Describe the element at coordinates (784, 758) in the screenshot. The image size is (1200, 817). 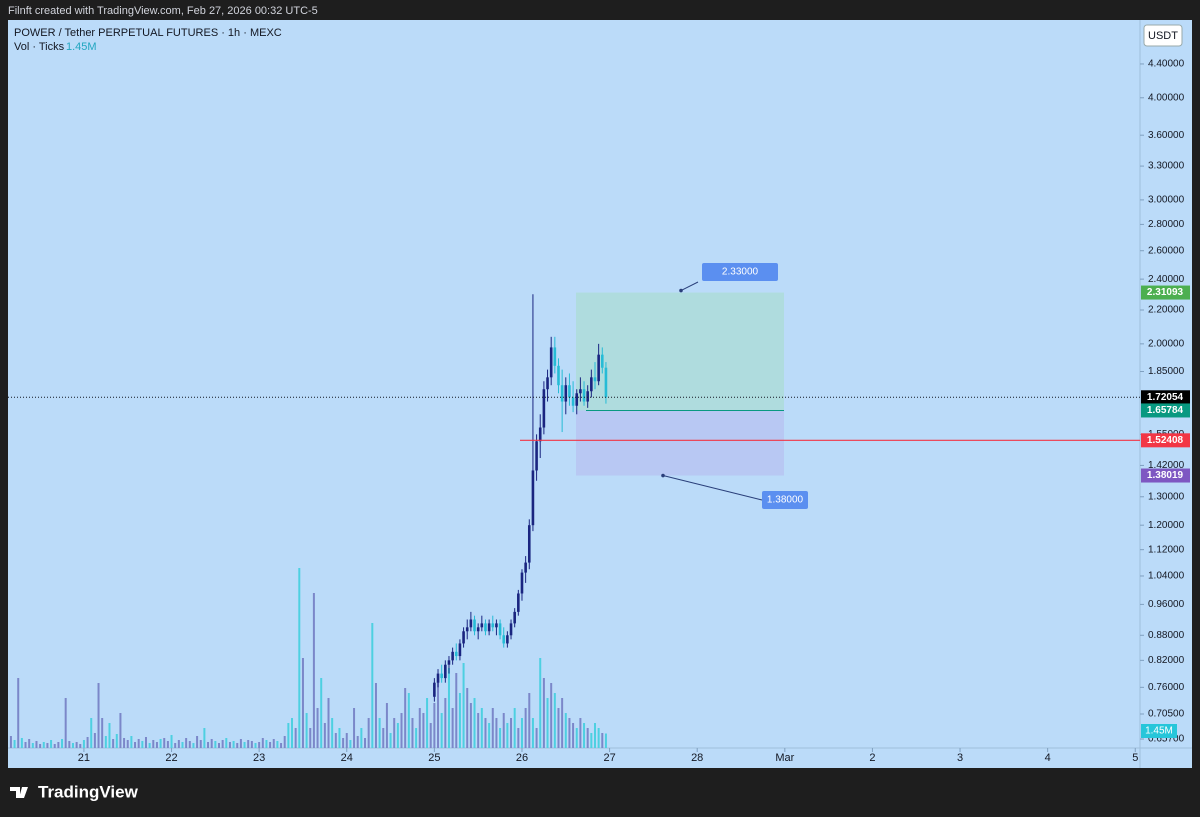
I see `x-tick-label: Mar` at that location.